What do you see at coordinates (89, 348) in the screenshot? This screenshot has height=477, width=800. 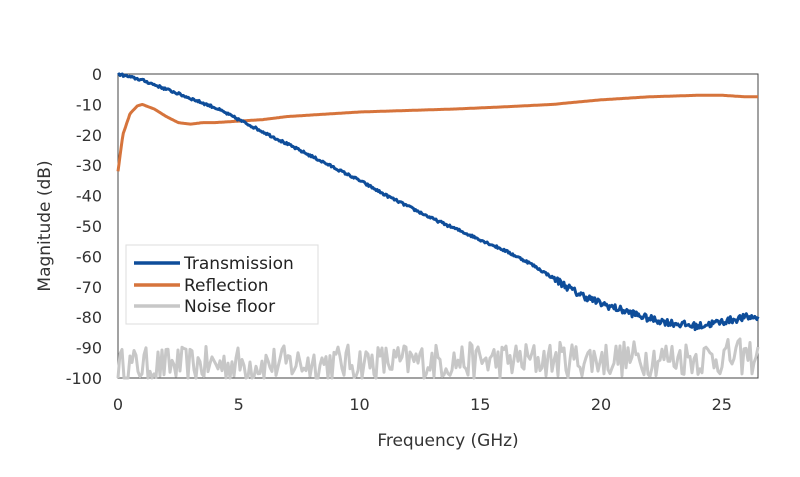 I see `y-tick-label: -90` at bounding box center [89, 348].